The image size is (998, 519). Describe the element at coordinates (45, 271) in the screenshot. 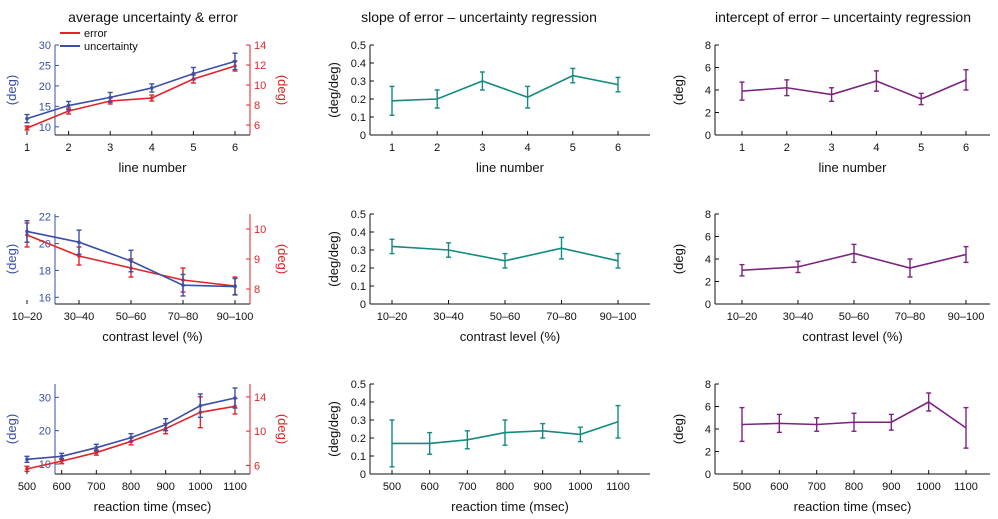

I see `y-tick-label: 18` at that location.